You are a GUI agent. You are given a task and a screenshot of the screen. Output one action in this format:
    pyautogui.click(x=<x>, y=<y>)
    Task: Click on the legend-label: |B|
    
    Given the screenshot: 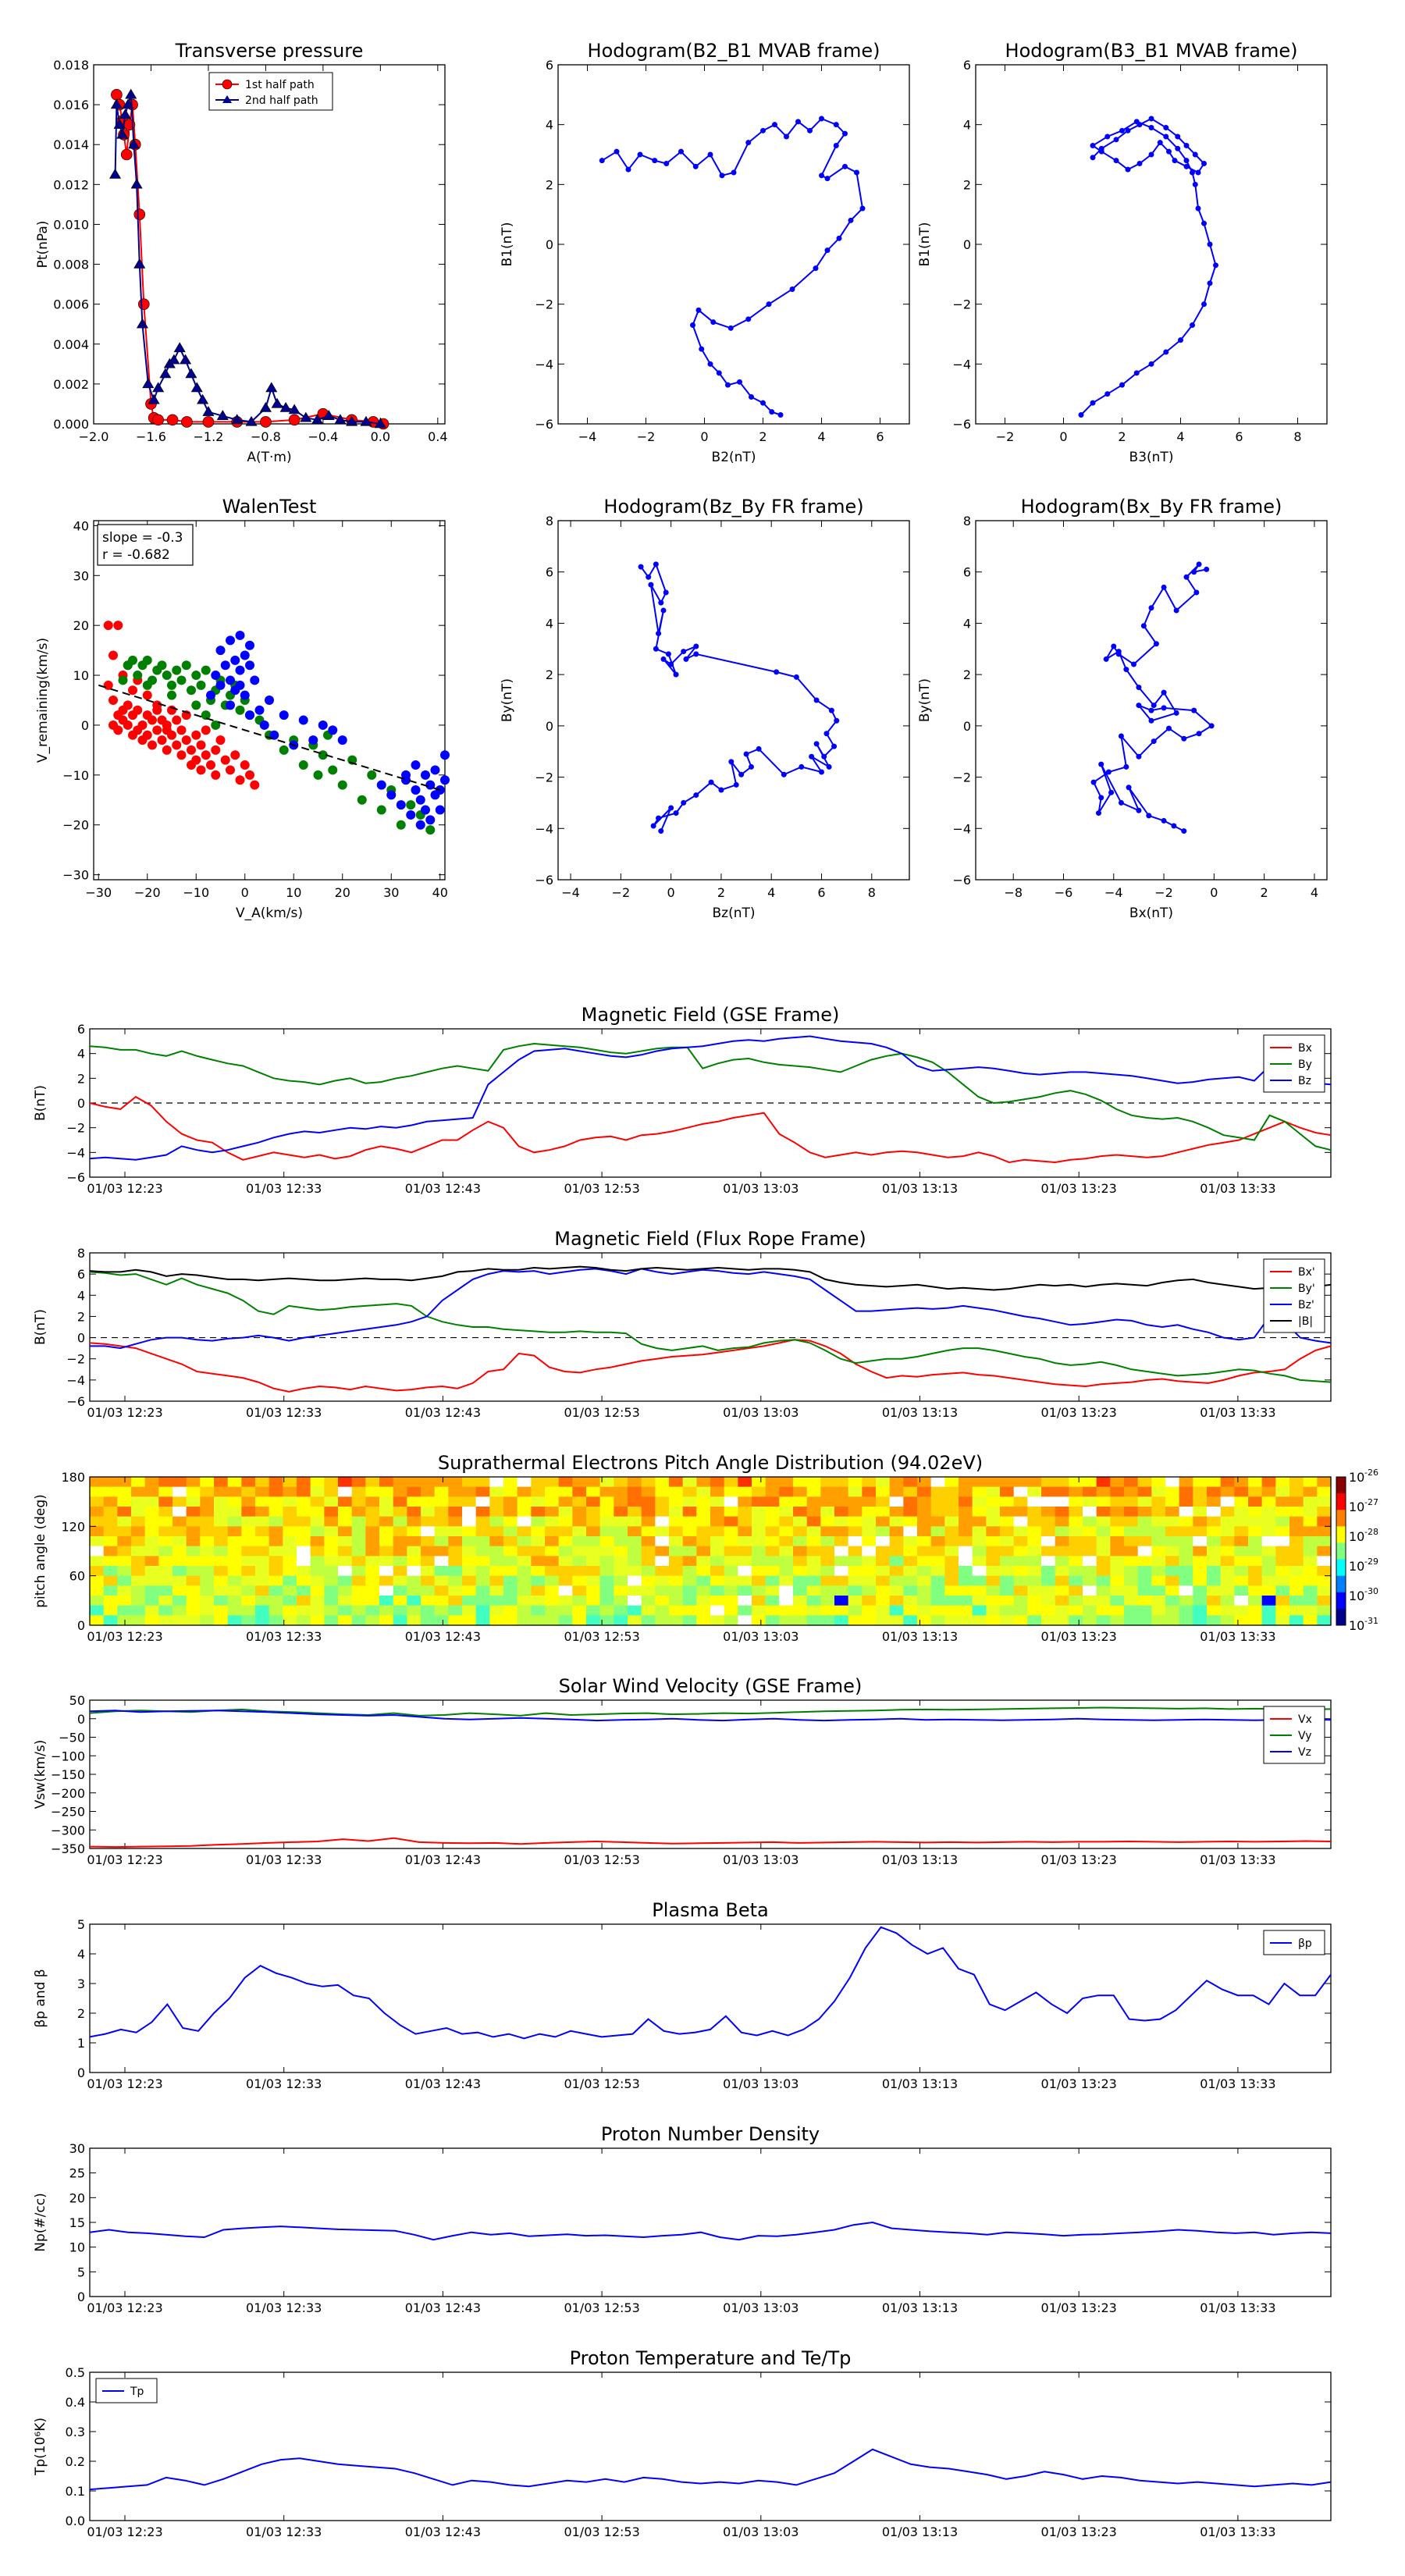 What is the action you would take?
    pyautogui.click(x=1305, y=1321)
    